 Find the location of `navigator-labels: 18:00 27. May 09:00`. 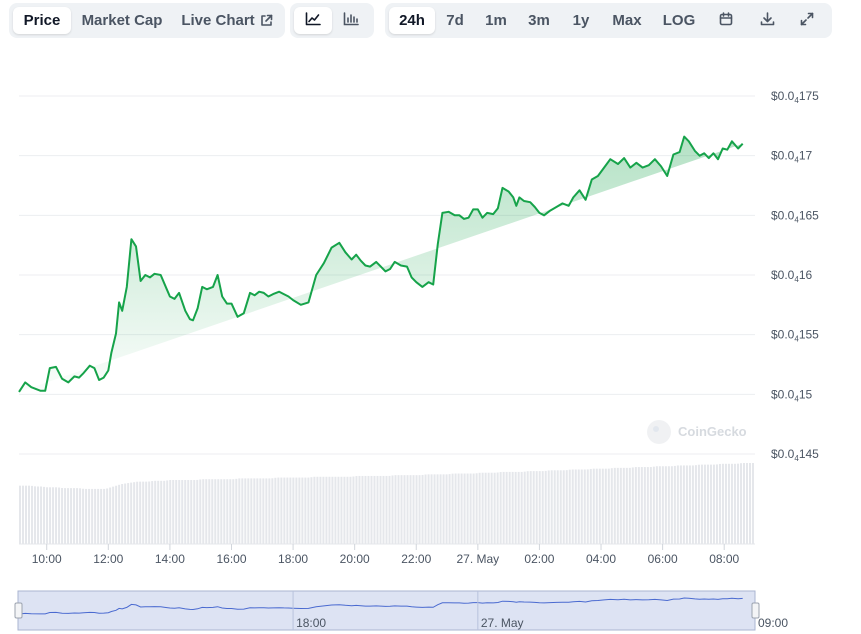

navigator-labels: 18:00 27. May 09:00 is located at coordinates (540, 610).